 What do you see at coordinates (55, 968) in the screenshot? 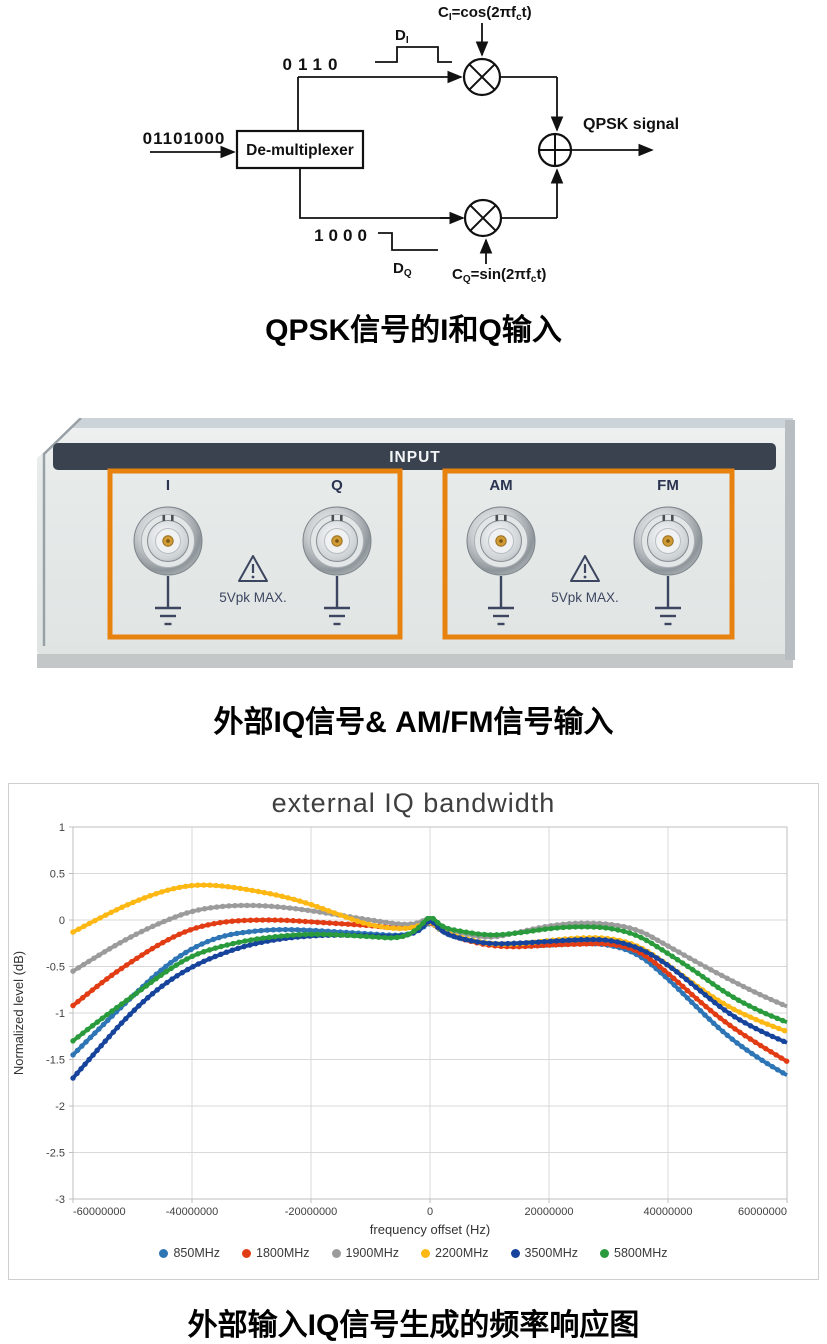
I see `y-tick-label: -0.5` at bounding box center [55, 968].